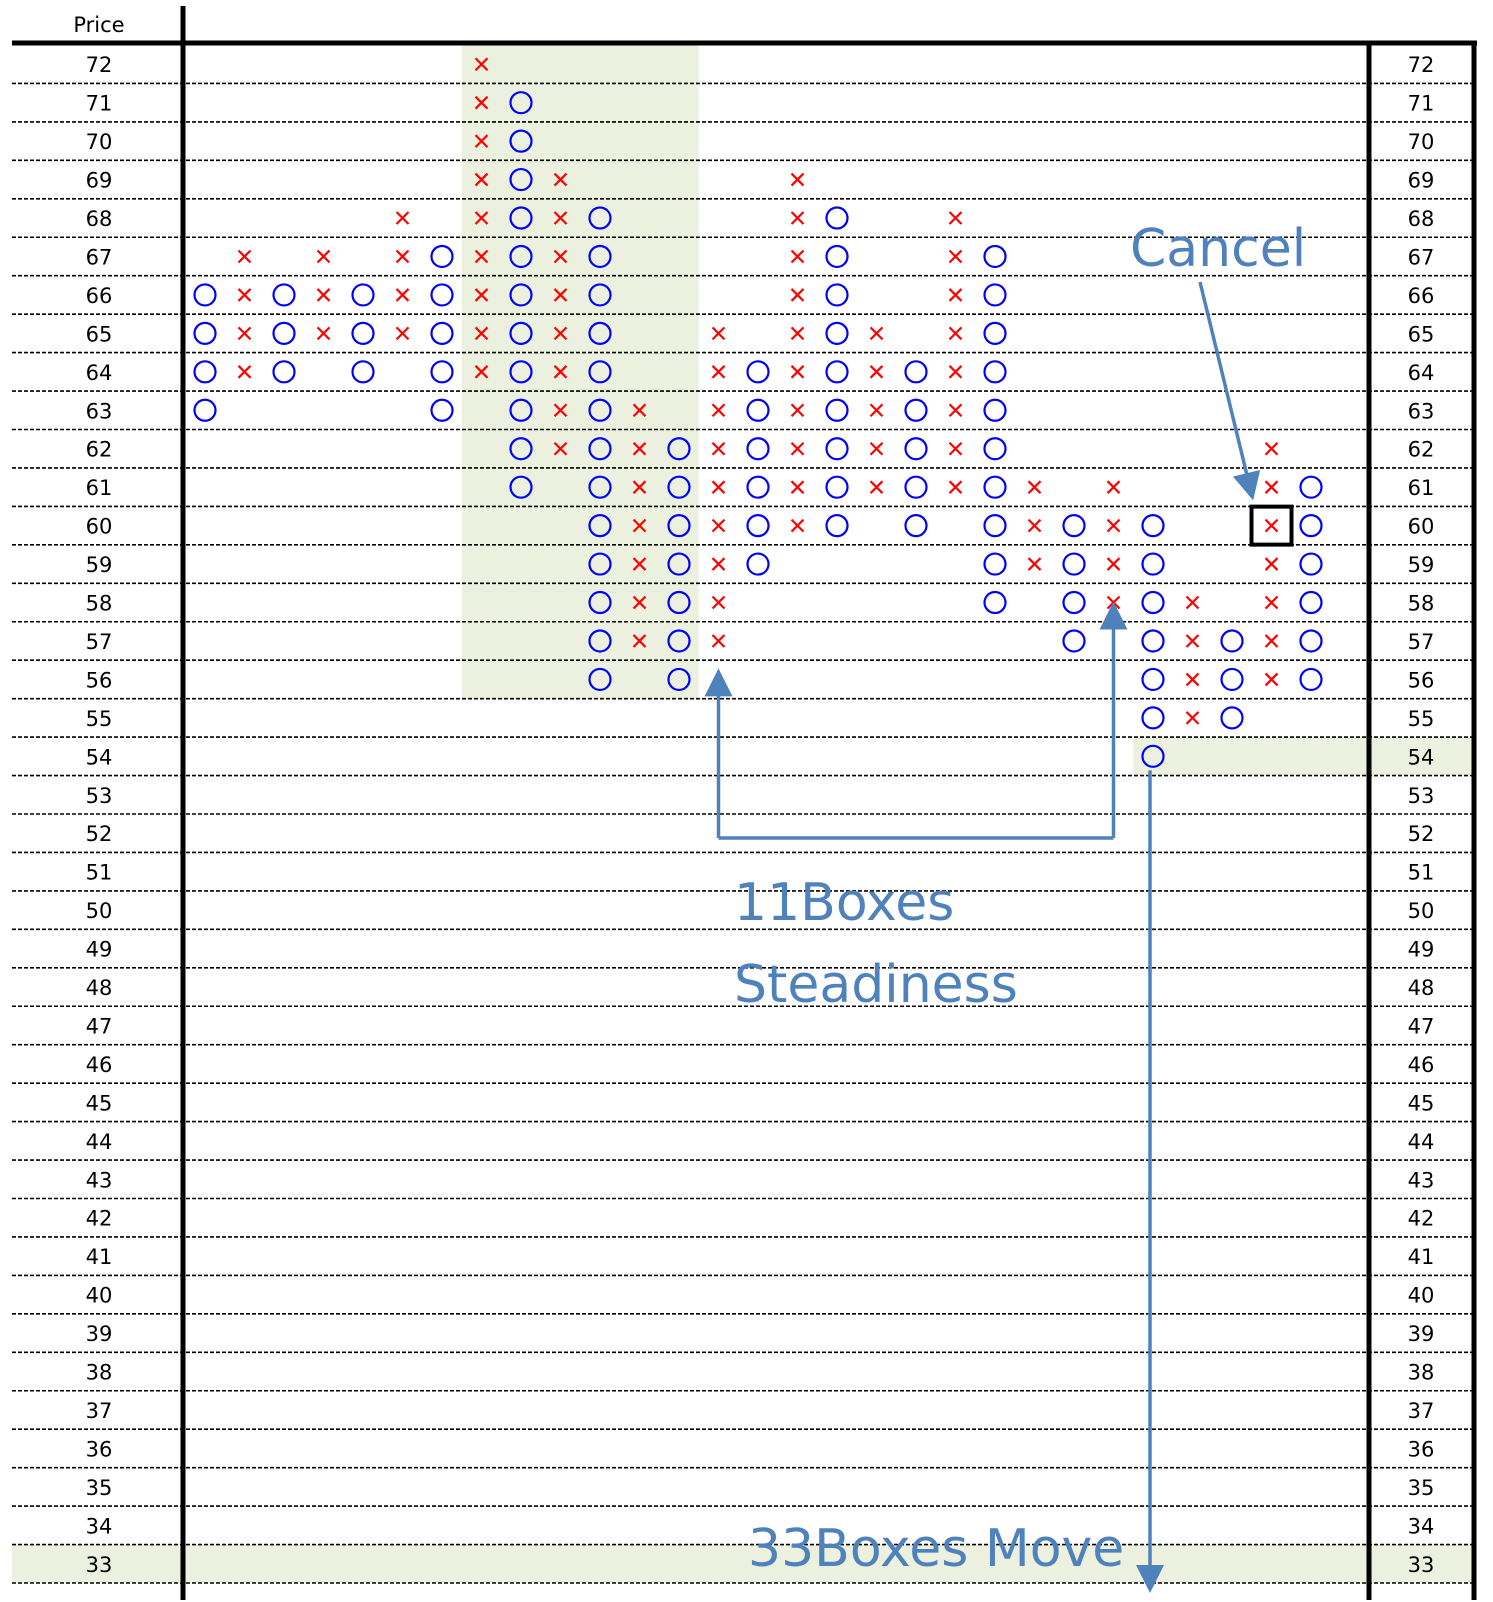  What do you see at coordinates (1421, 1142) in the screenshot?
I see `price-label-right: 44` at bounding box center [1421, 1142].